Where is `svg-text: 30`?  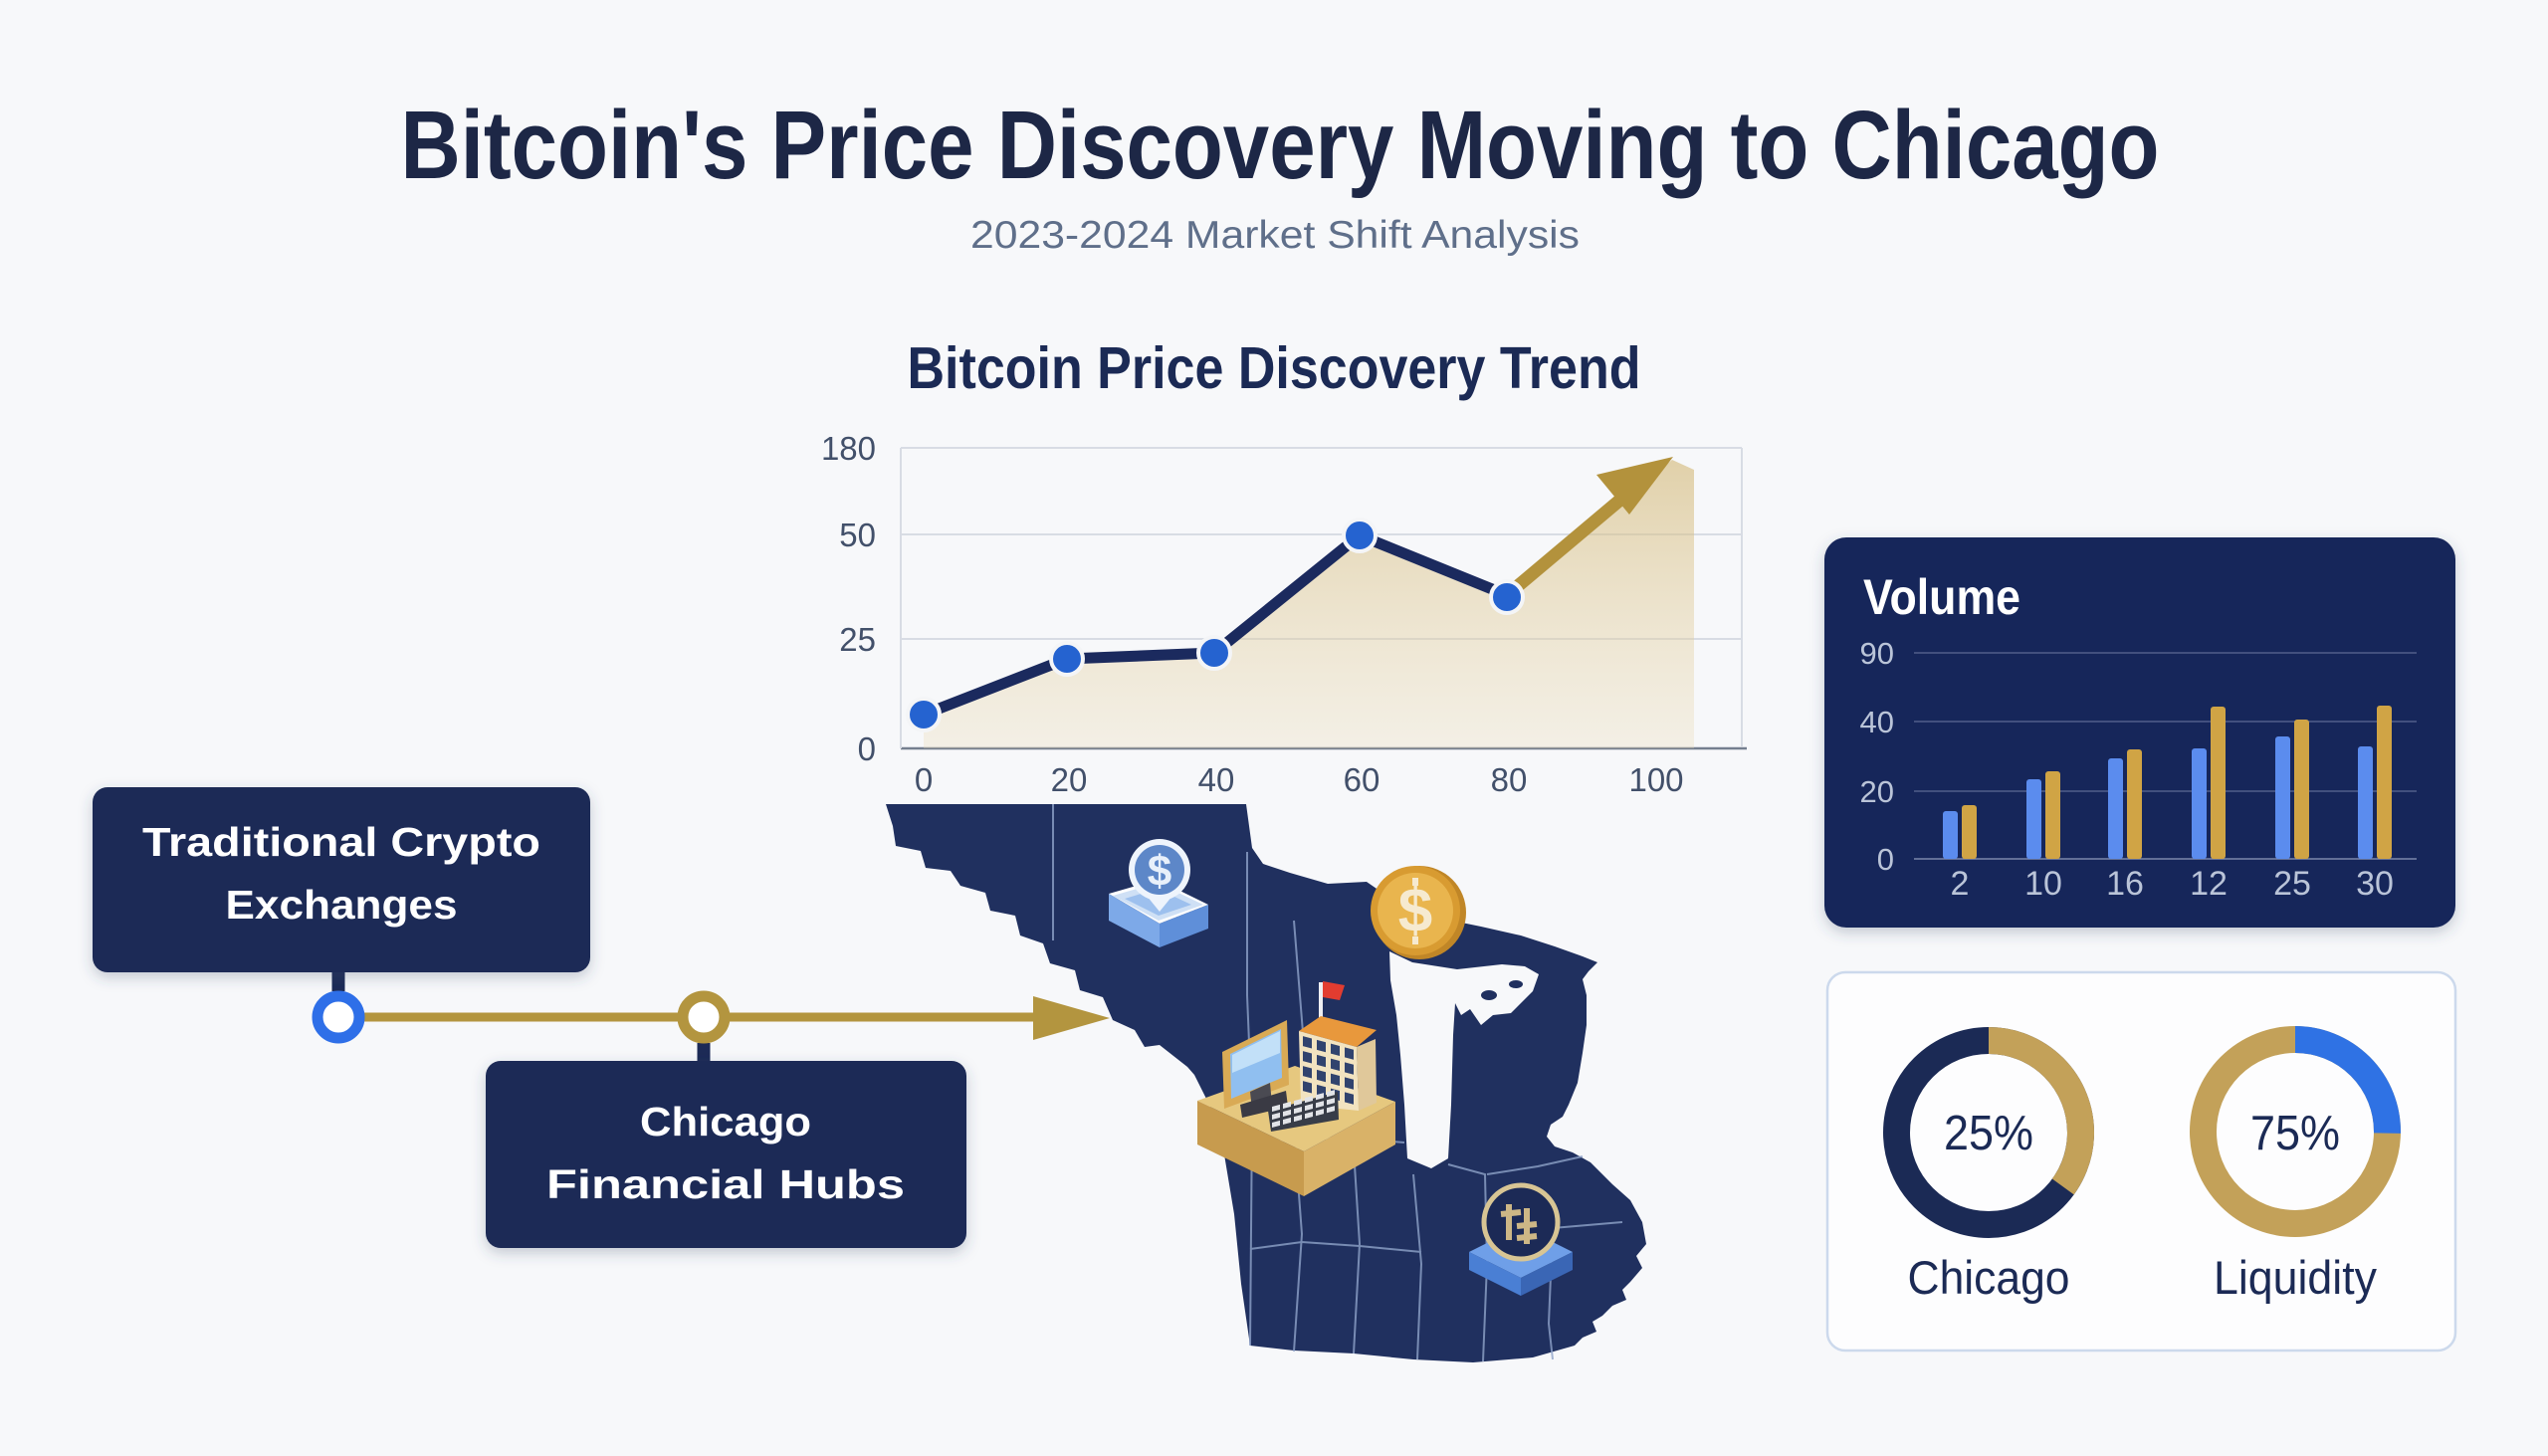
svg-text: 30 is located at coordinates (2375, 884).